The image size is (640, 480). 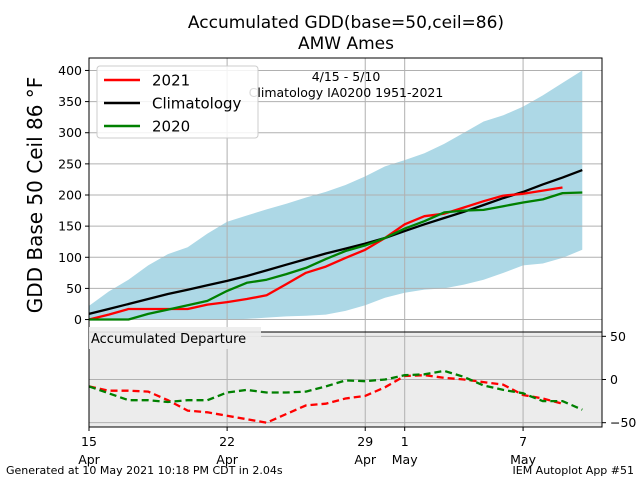 I want to click on y-tick-label-top-7: 350, so click(x=70, y=101).